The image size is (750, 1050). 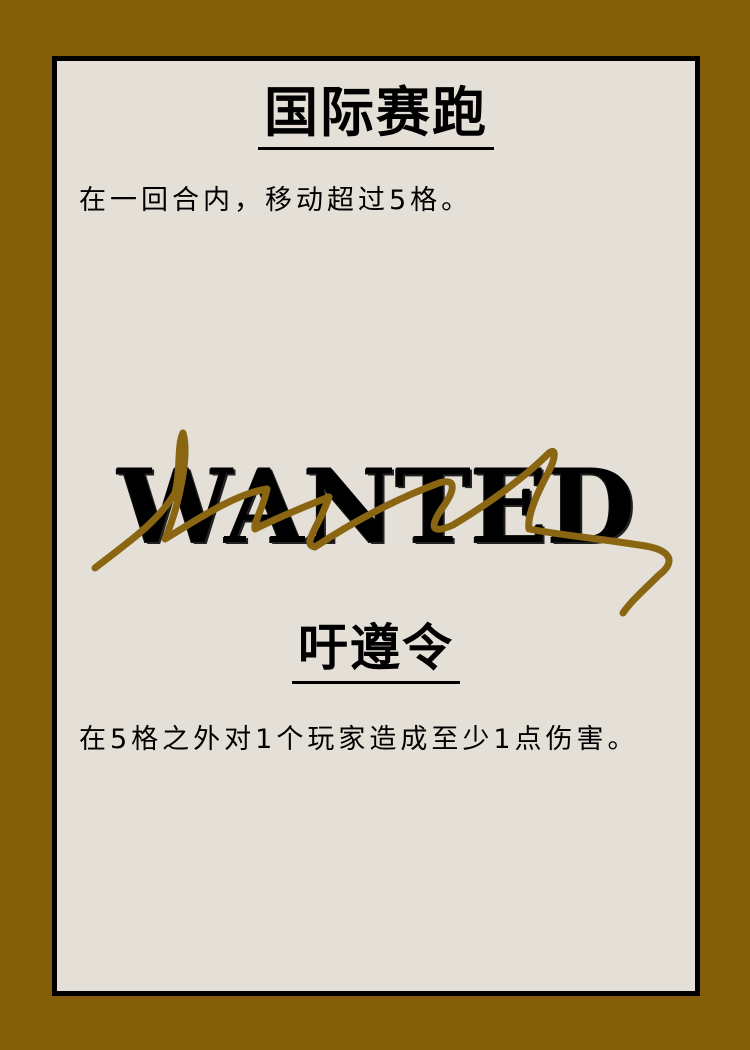 I want to click on card-objective: 在5格之外对1个玩家造成至少1点伤害。, so click(x=359, y=739).